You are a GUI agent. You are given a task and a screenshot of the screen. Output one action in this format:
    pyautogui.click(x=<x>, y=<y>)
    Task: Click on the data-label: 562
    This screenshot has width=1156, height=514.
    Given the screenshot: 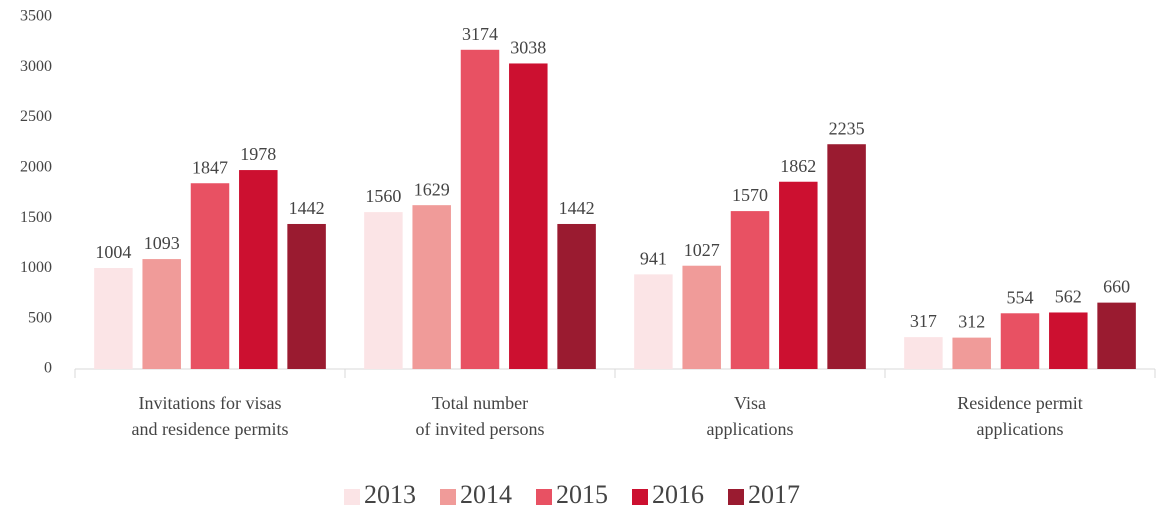 What is the action you would take?
    pyautogui.click(x=1068, y=297)
    